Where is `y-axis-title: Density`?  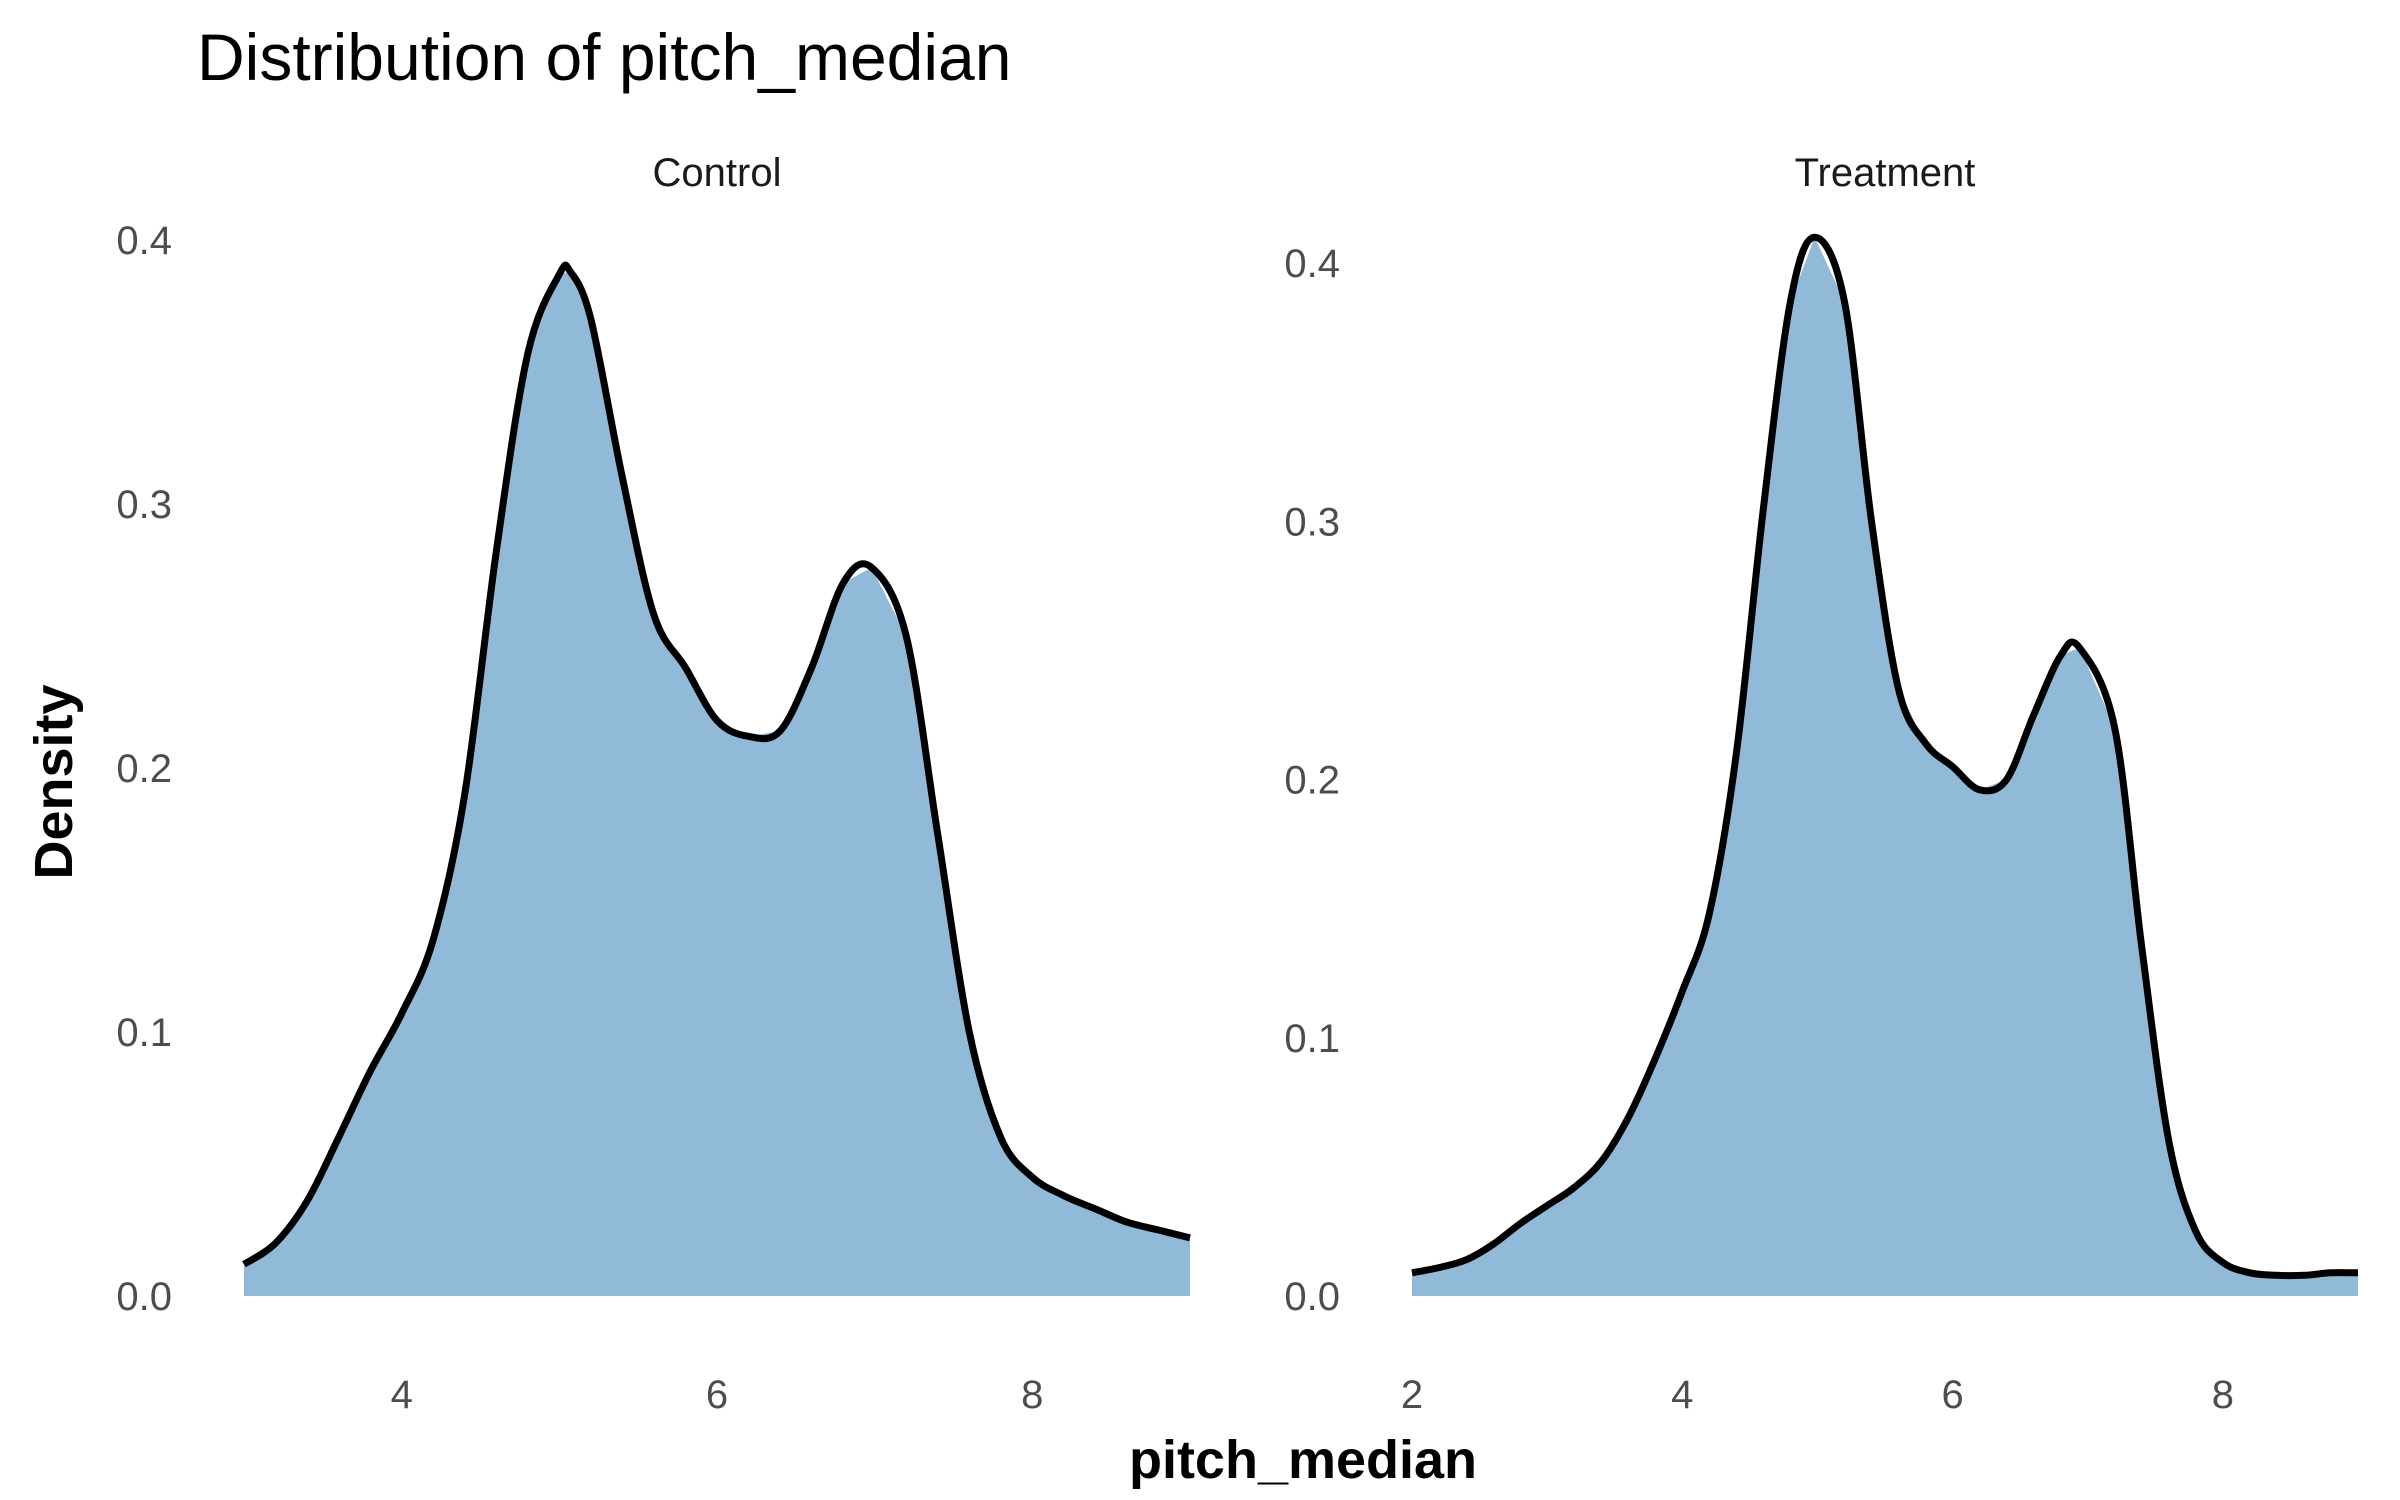
y-axis-title: Density is located at coordinates (54, 781).